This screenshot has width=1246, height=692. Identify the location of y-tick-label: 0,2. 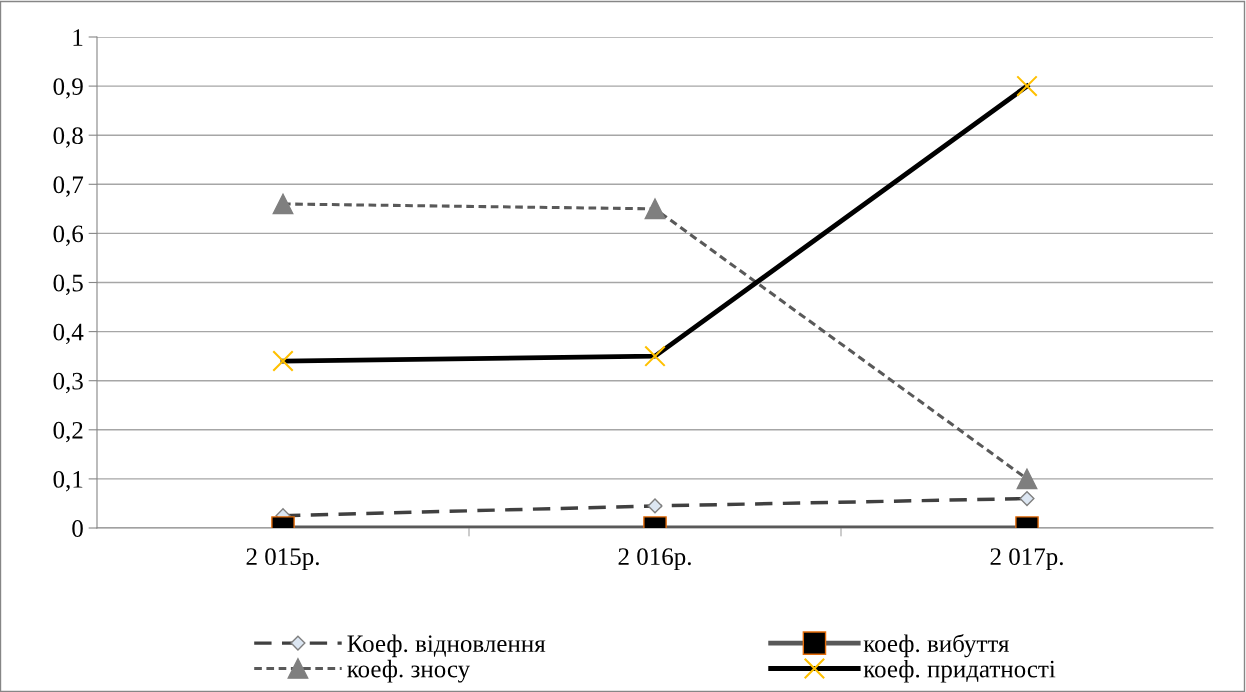
(68, 432).